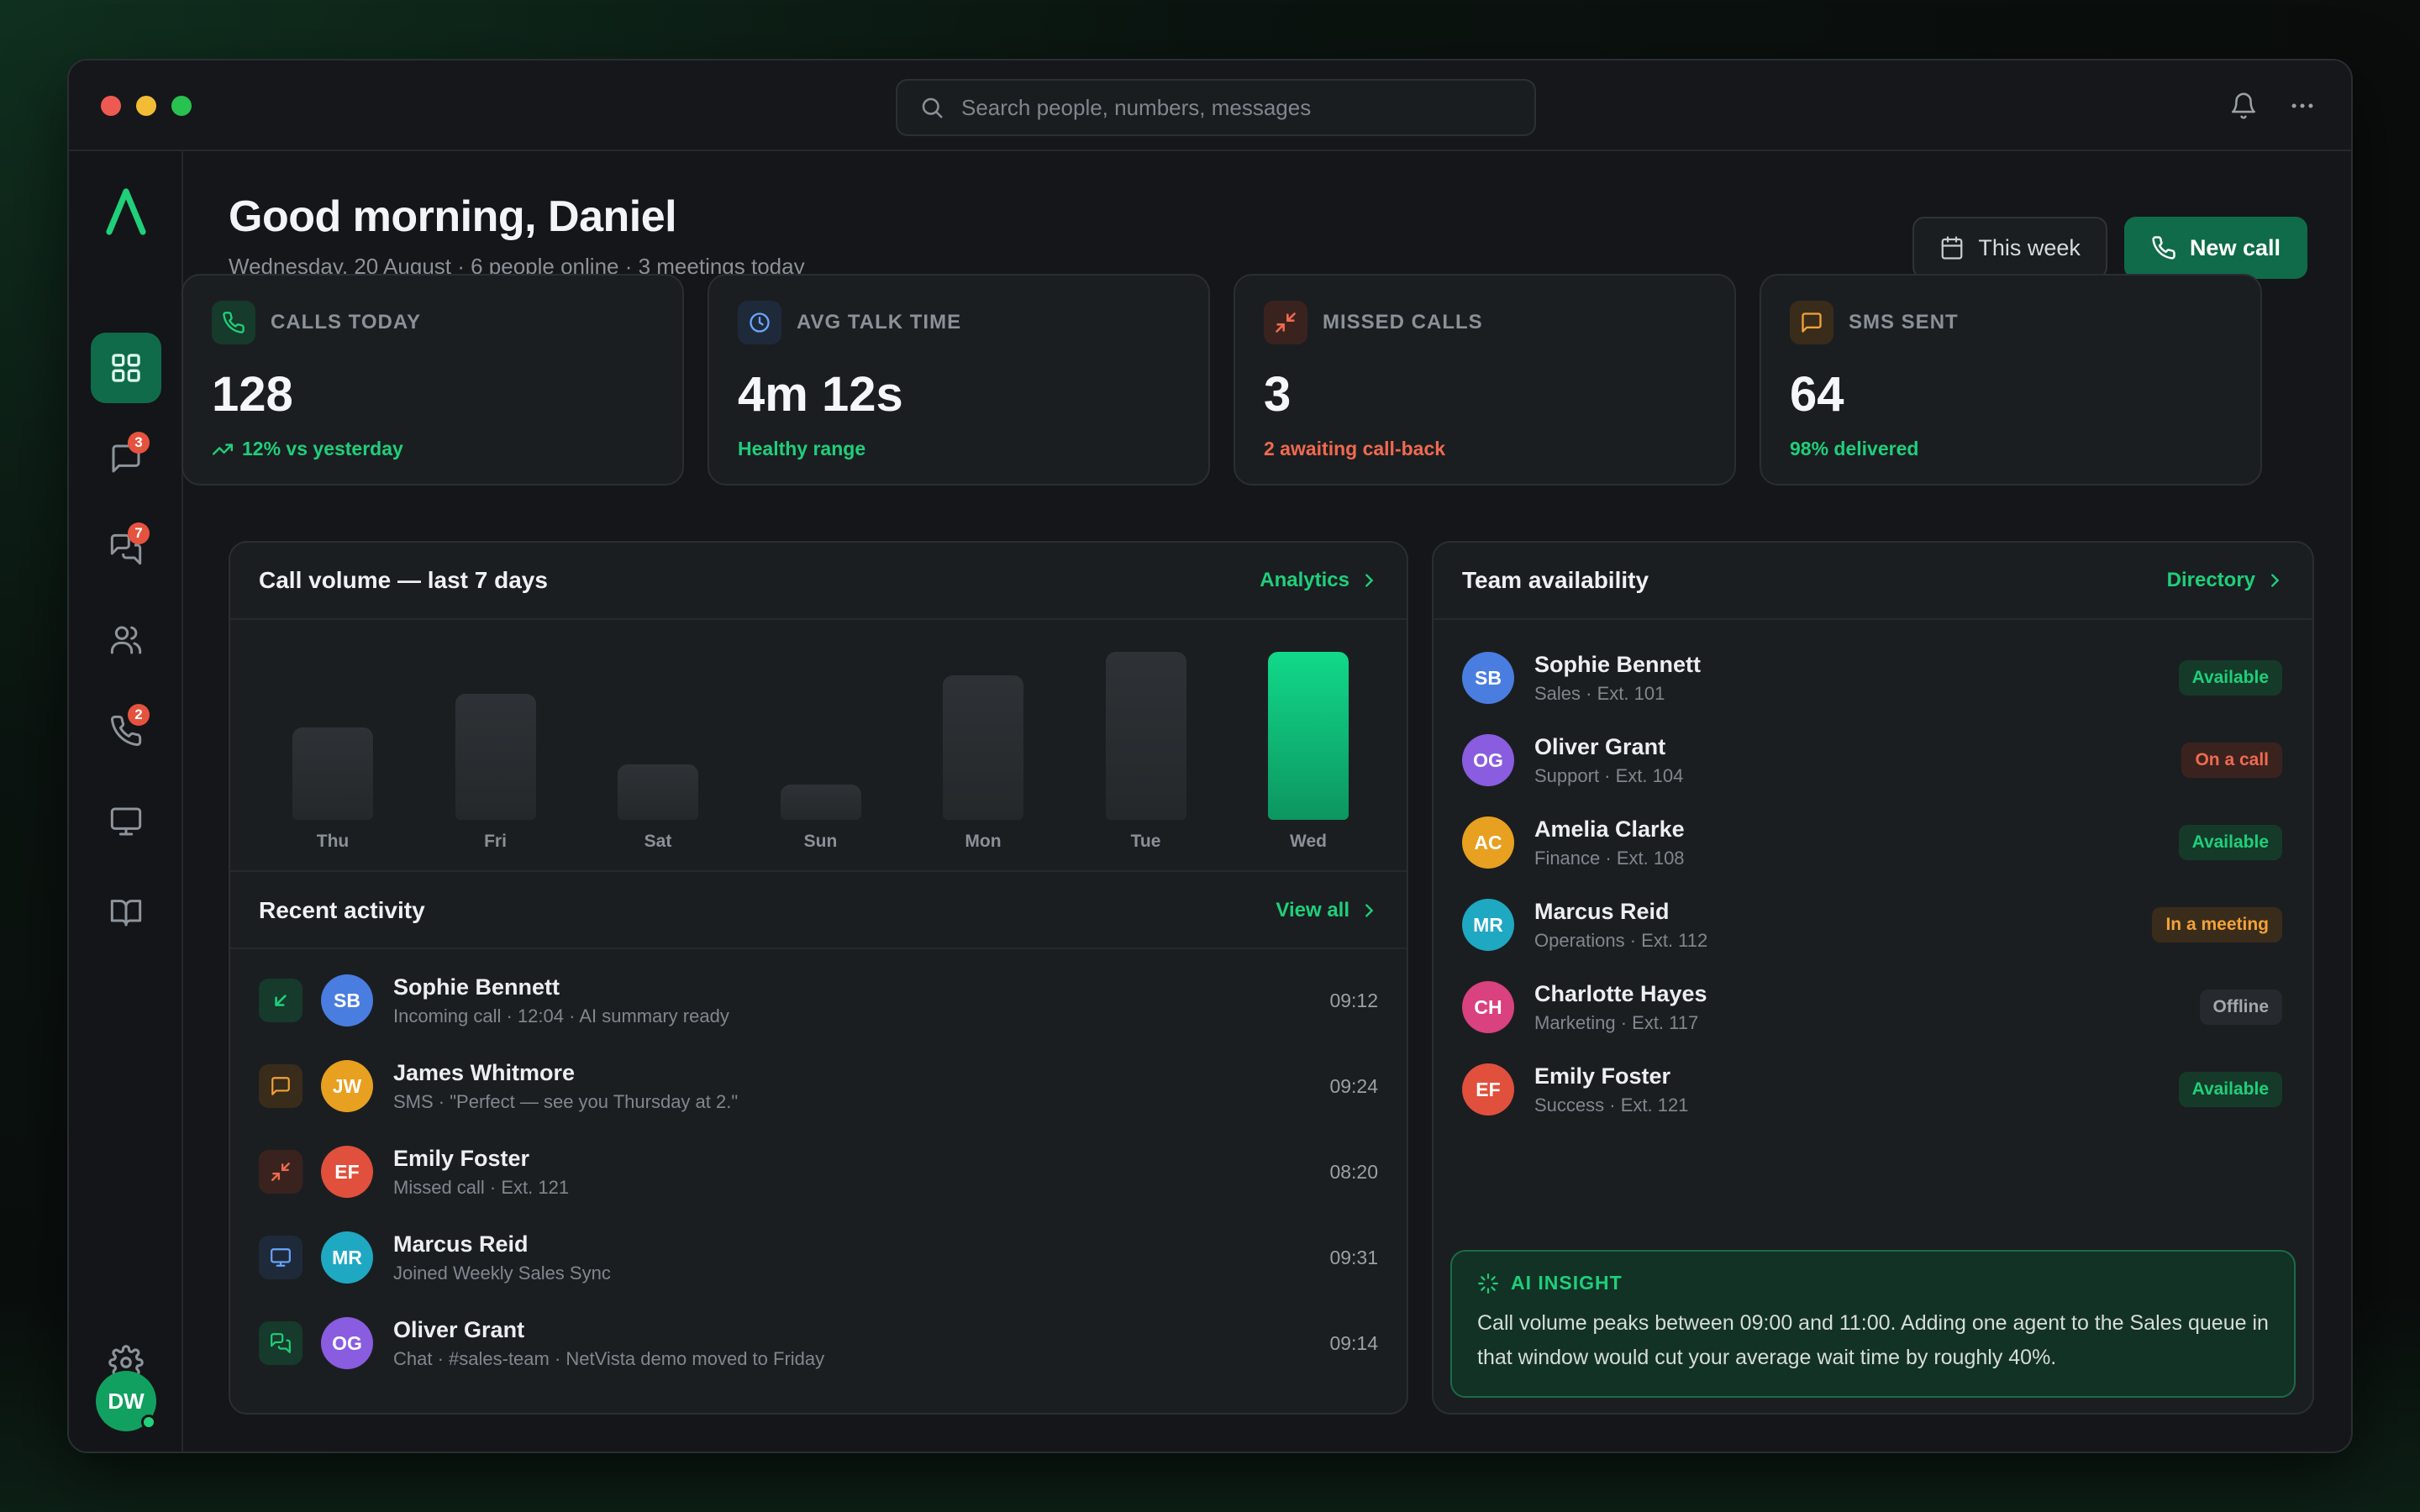 The height and width of the screenshot is (1512, 2420). I want to click on stat-sub: 2 awaiting call-back, so click(1355, 448).